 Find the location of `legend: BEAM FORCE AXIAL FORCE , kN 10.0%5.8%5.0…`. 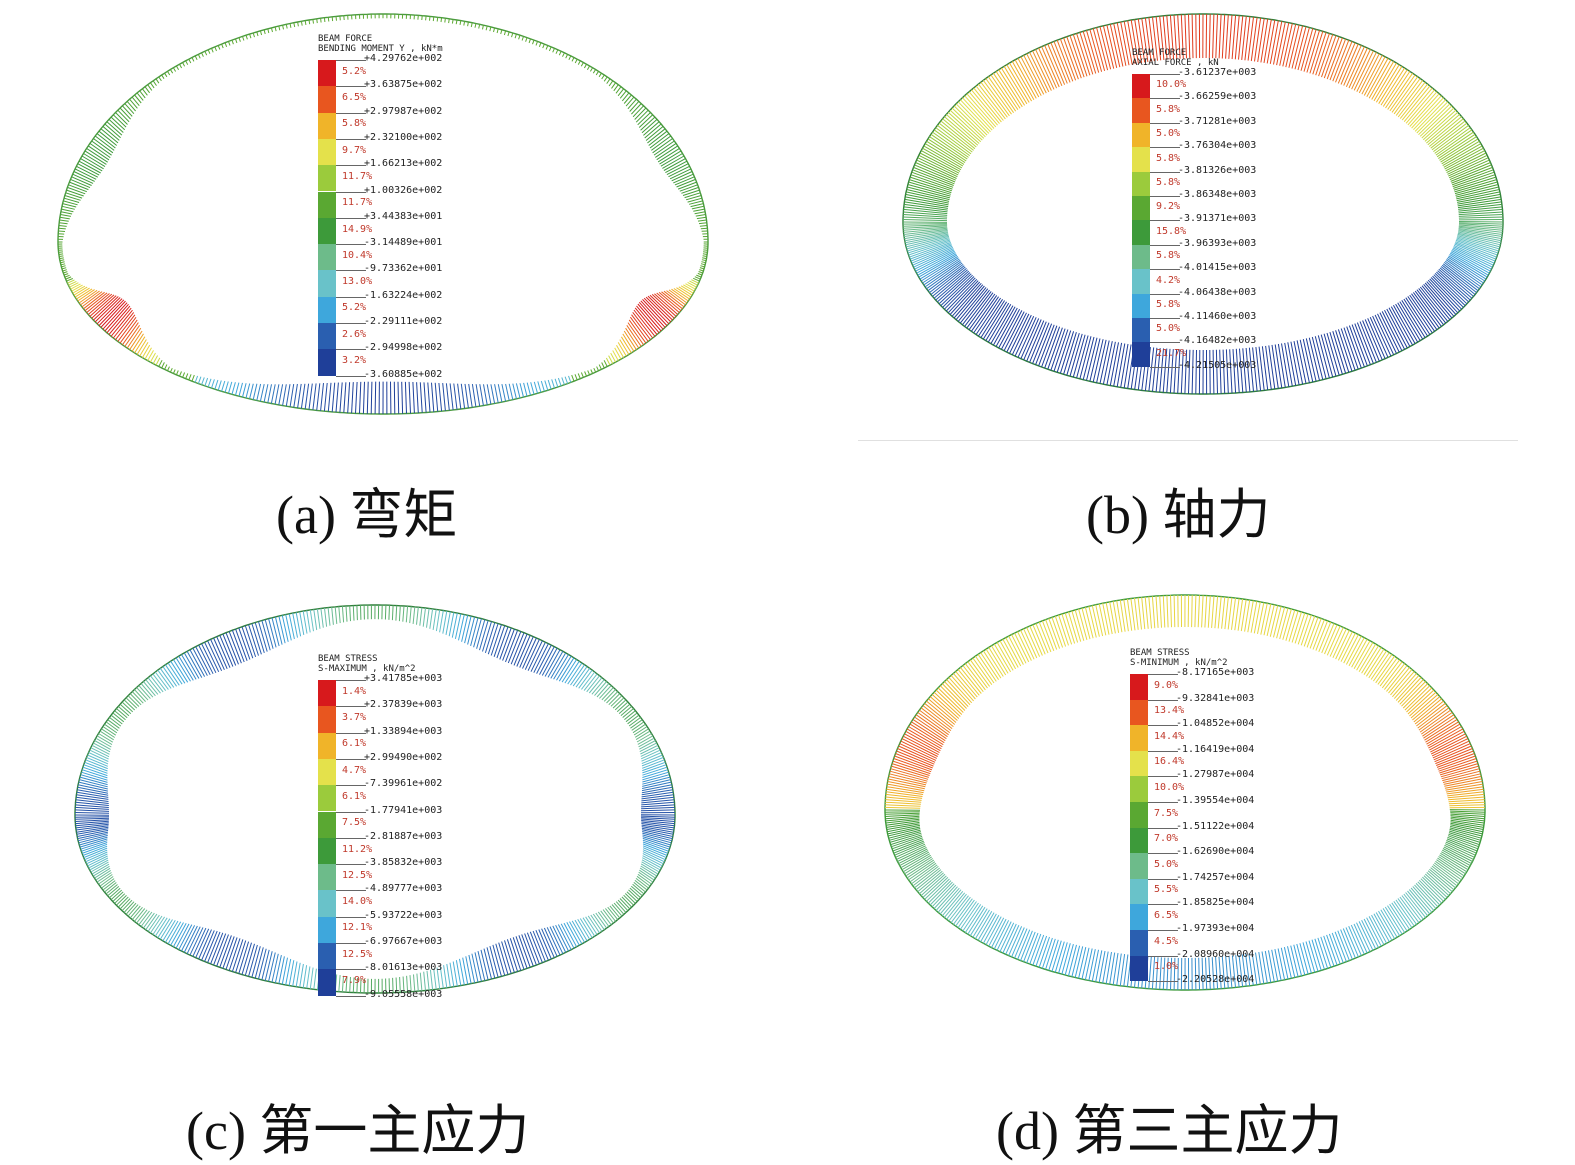

legend: BEAM FORCE AXIAL FORCE , kN 10.0%5.8%5.0… is located at coordinates (1212, 209).